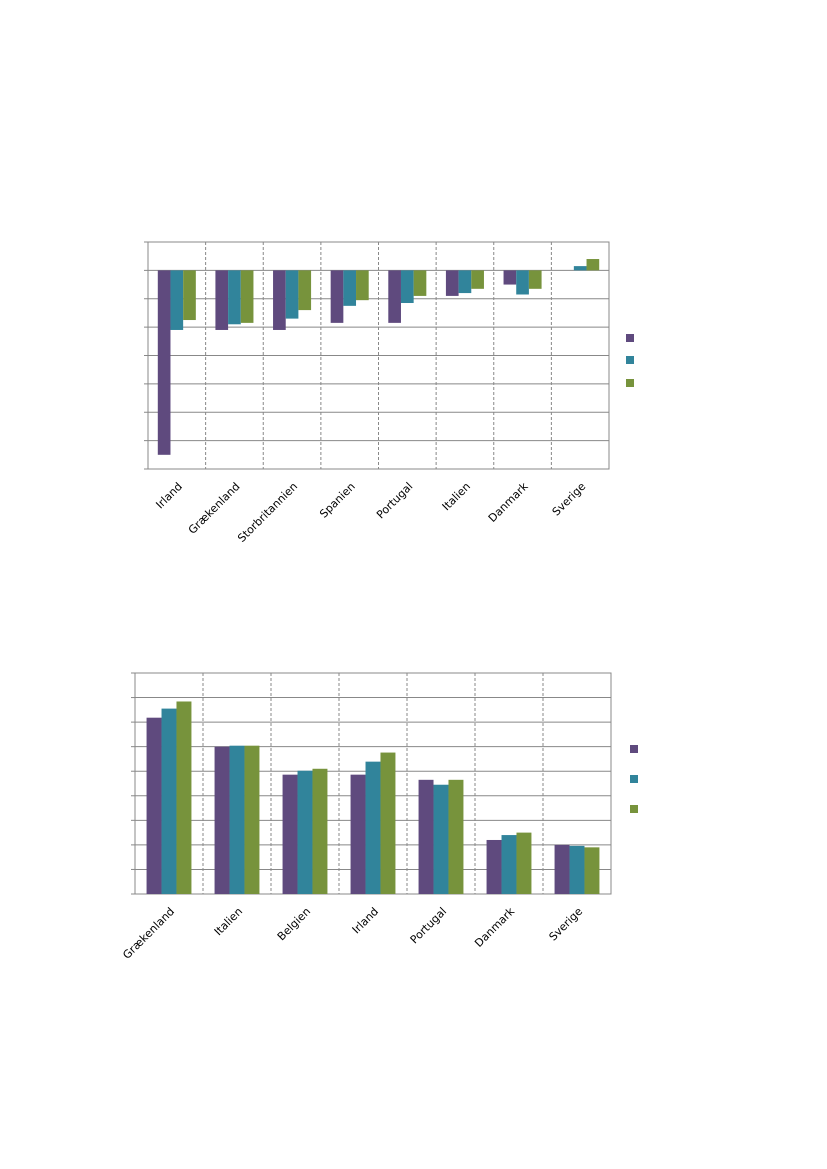  What do you see at coordinates (337, 500) in the screenshot?
I see `x-tick-label: Spanien` at bounding box center [337, 500].